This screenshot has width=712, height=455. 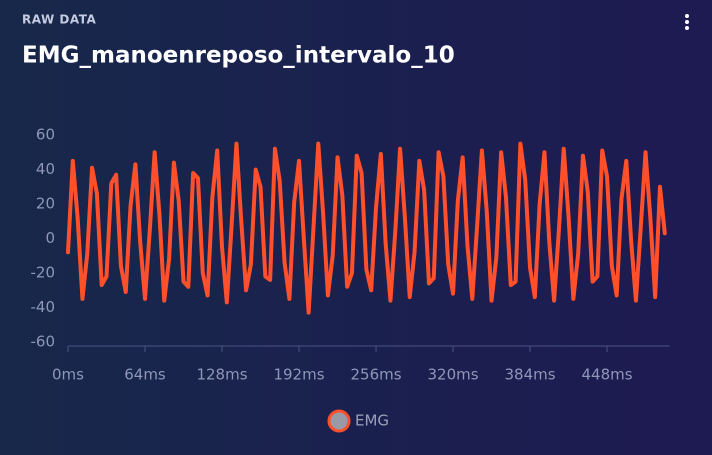 What do you see at coordinates (45, 204) in the screenshot?
I see `y-tick-label: 20` at bounding box center [45, 204].